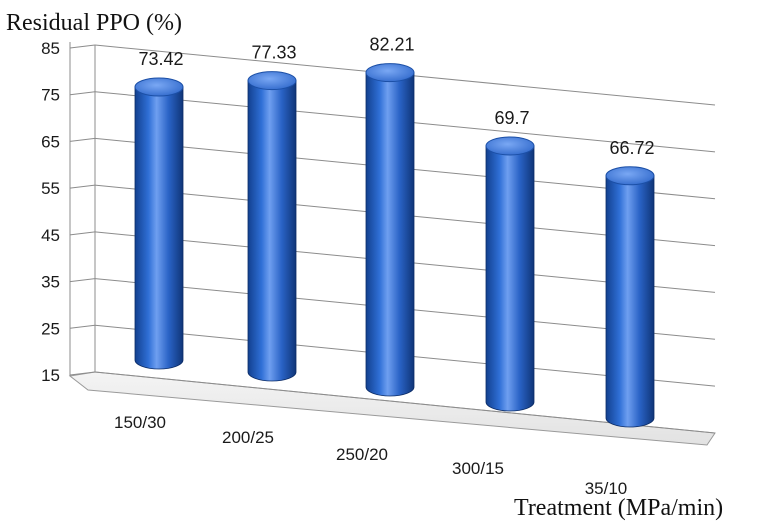 Image resolution: width=768 pixels, height=529 pixels. Describe the element at coordinates (50, 95) in the screenshot. I see `y-tick-label: 75` at that location.